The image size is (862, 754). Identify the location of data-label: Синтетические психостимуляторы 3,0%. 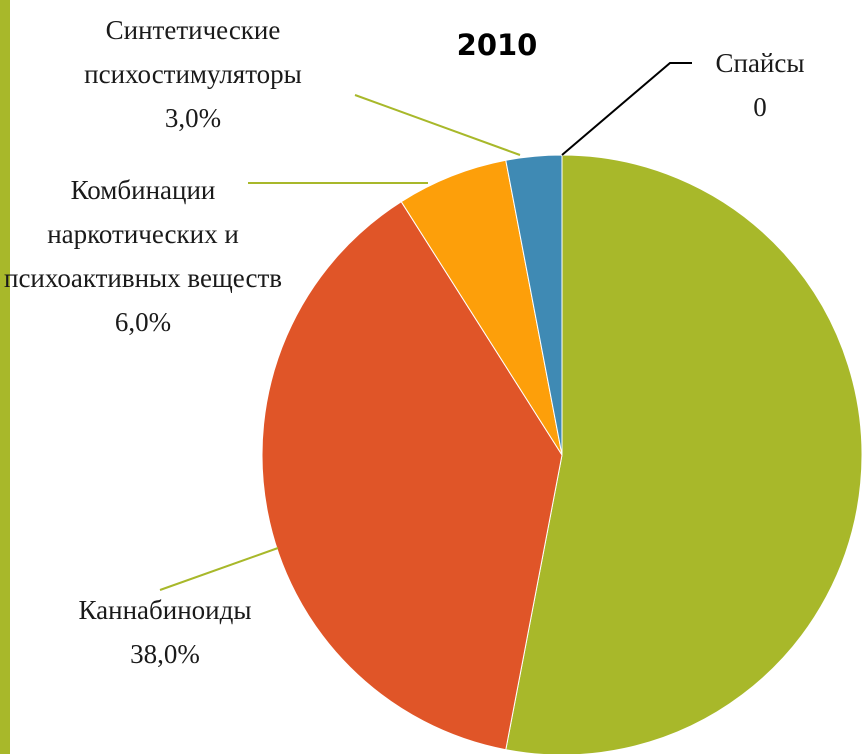
(193, 74).